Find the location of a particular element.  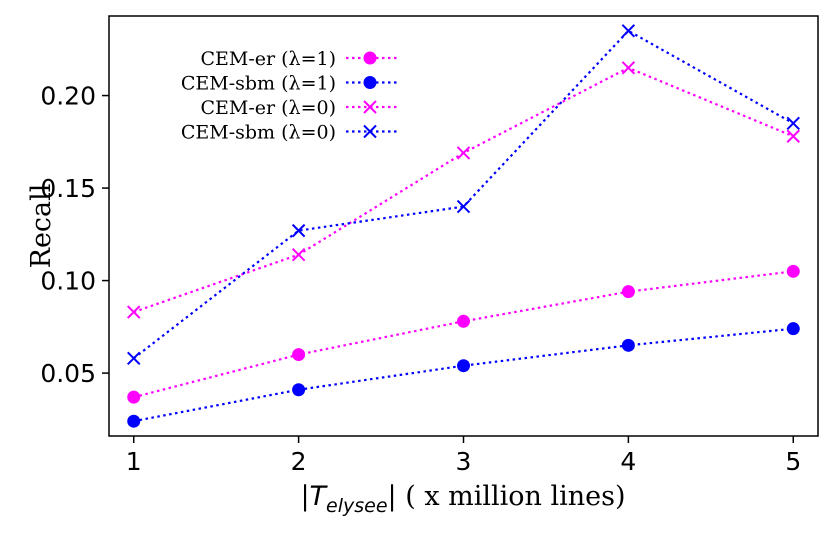

x-axis: 1 2 3 4 5 is located at coordinates (463, 456).